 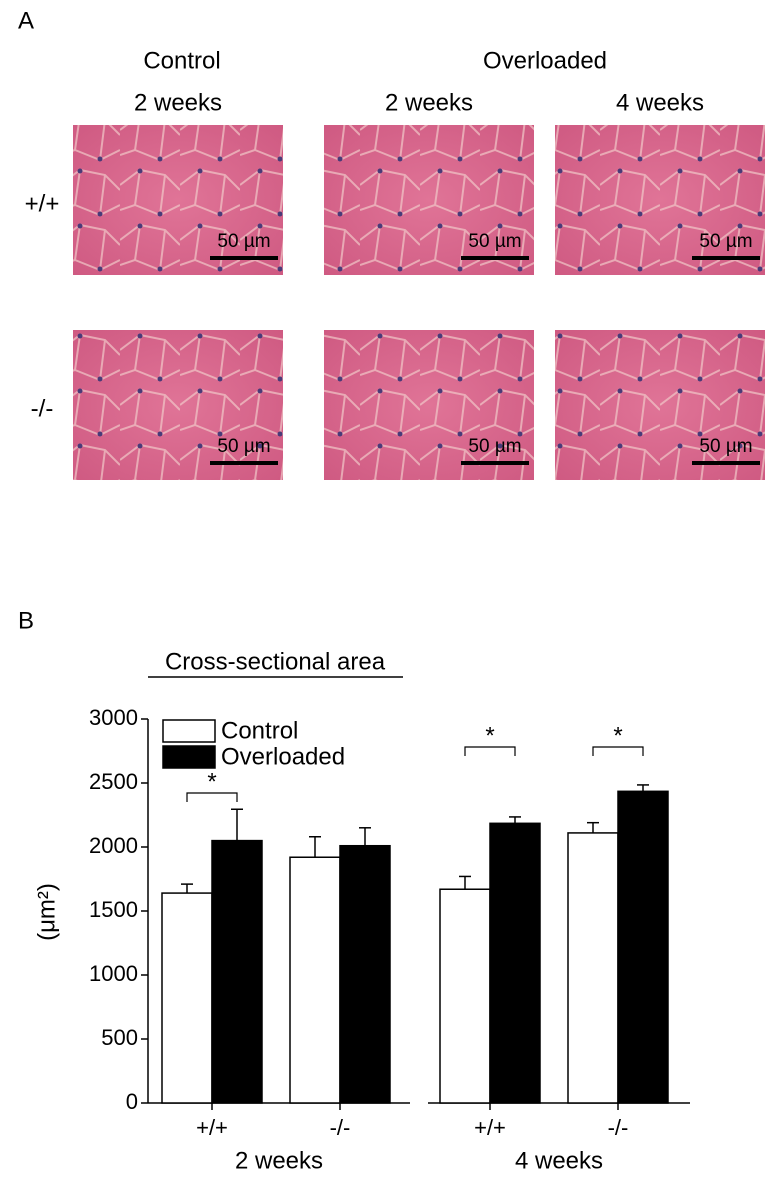 What do you see at coordinates (132, 1101) in the screenshot?
I see `y-tick-label: 0` at bounding box center [132, 1101].